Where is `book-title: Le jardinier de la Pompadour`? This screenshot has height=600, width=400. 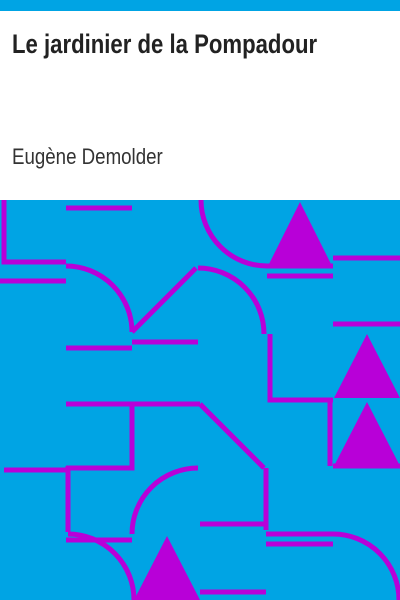 book-title: Le jardinier de la Pompadour is located at coordinates (165, 44).